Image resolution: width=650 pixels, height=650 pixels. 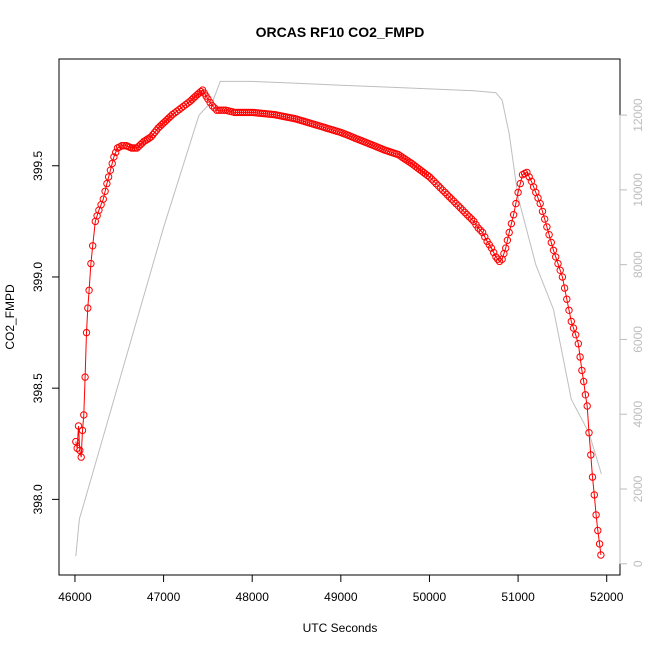 I want to click on y2-tick-label: 12000, so click(x=638, y=115).